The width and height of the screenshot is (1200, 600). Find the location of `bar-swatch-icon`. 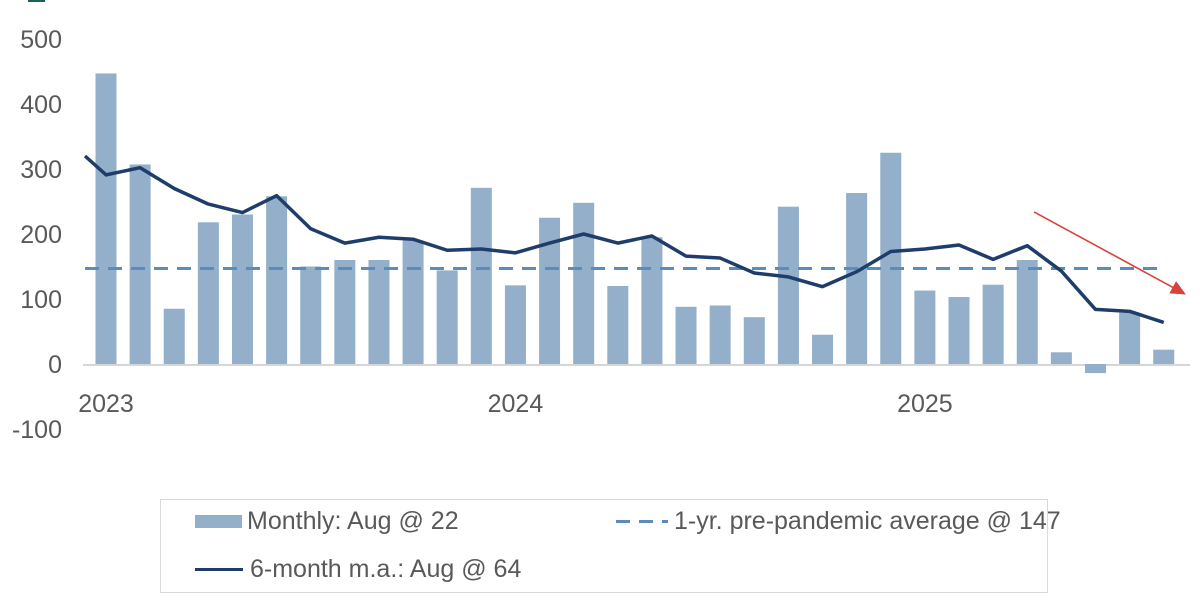

bar-swatch-icon is located at coordinates (218, 521).